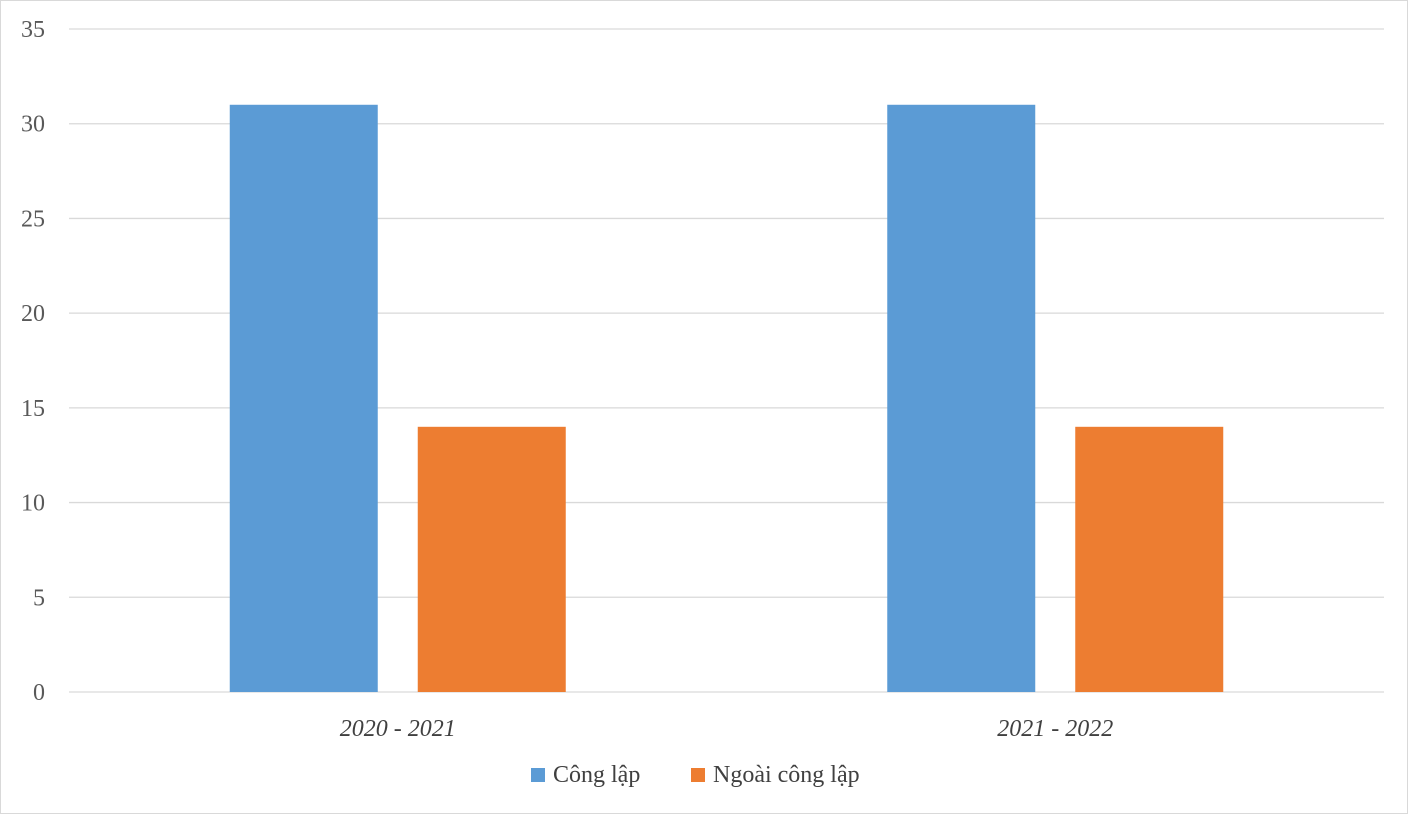 Image resolution: width=1408 pixels, height=814 pixels. Describe the element at coordinates (39, 693) in the screenshot. I see `y-tick-label: 0` at that location.